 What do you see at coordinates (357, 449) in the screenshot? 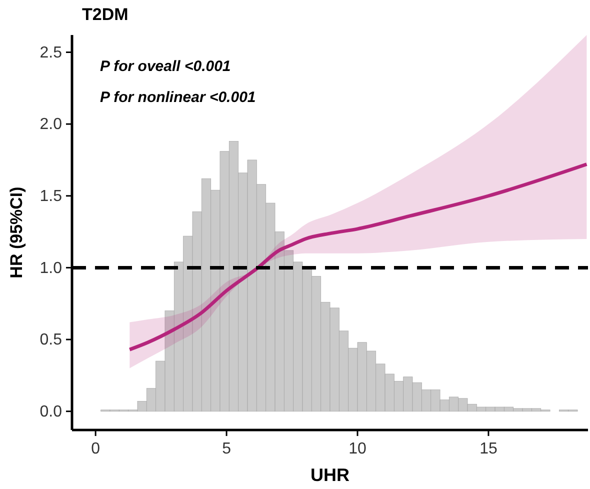
I see `x-tick-label: 10` at bounding box center [357, 449].